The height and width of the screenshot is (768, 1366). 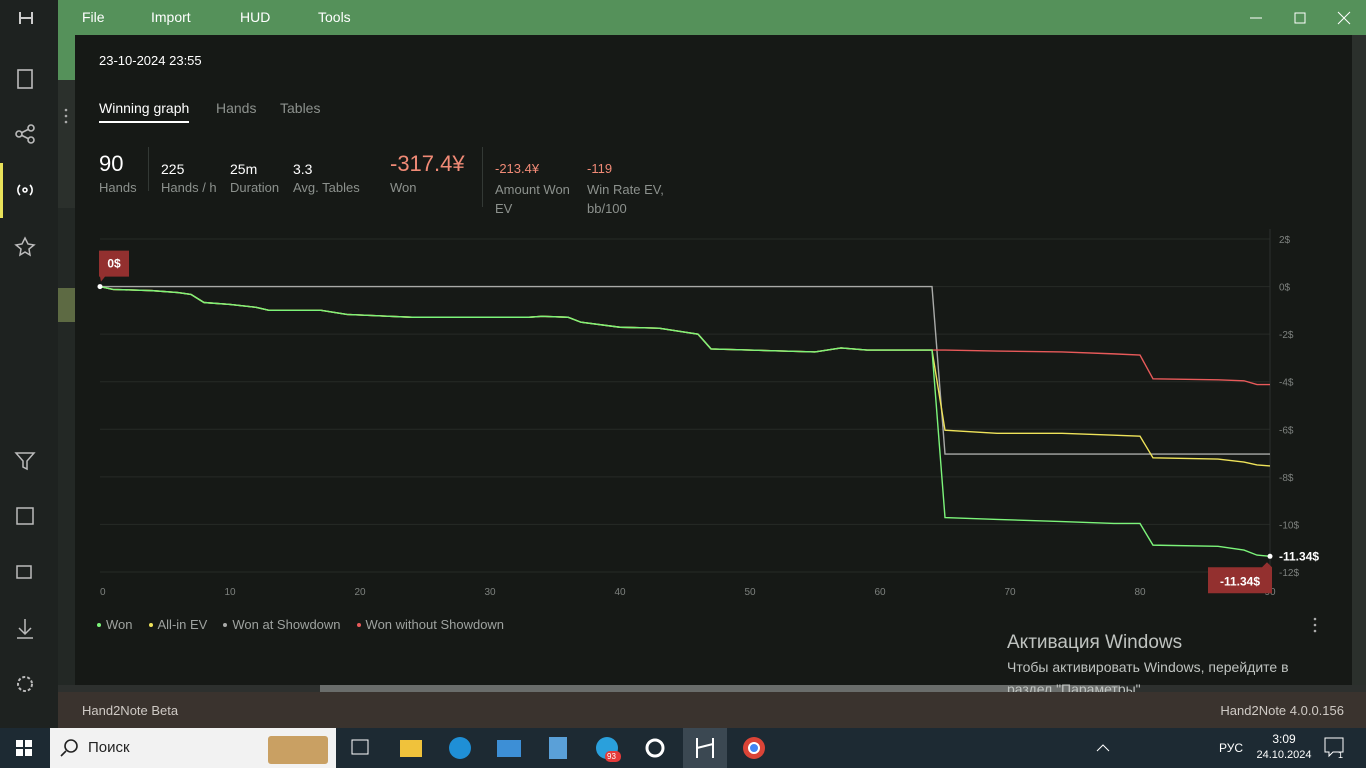 I want to click on stat-label: Duration, so click(x=255, y=187).